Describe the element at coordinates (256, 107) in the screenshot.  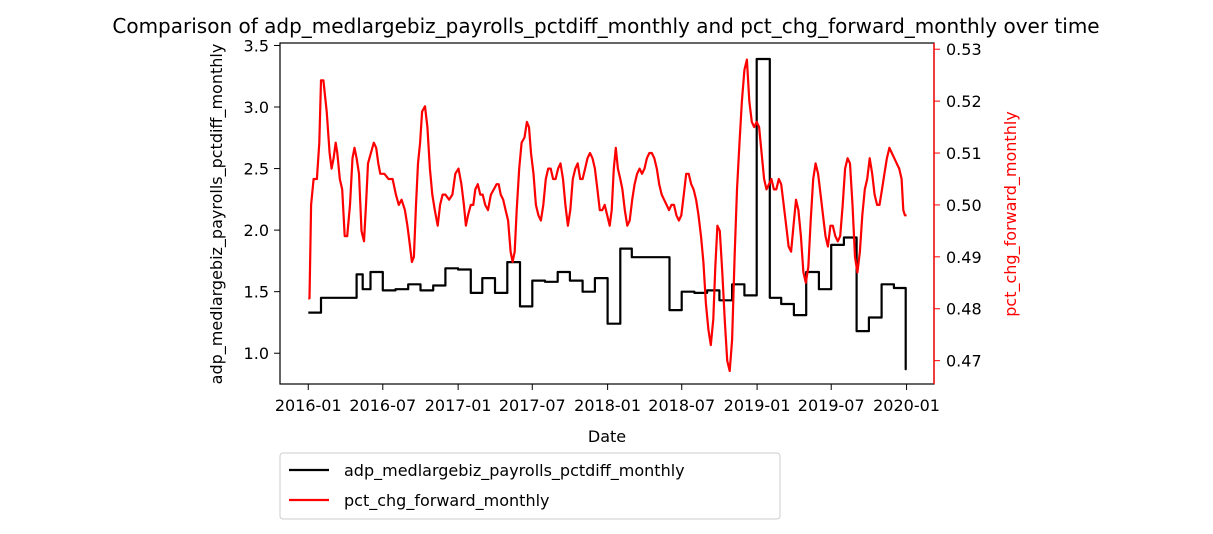
I see `left-y-tick-label: 3.0` at that location.